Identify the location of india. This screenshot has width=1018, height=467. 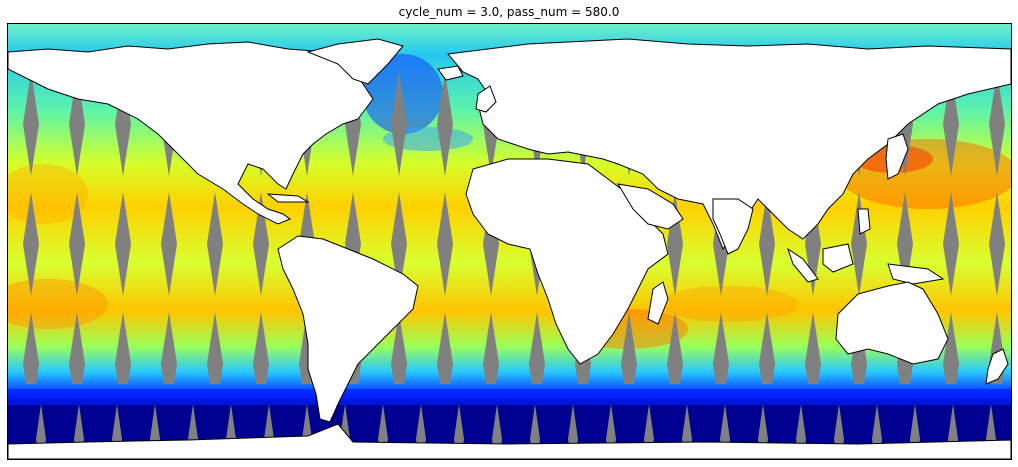
(733, 226).